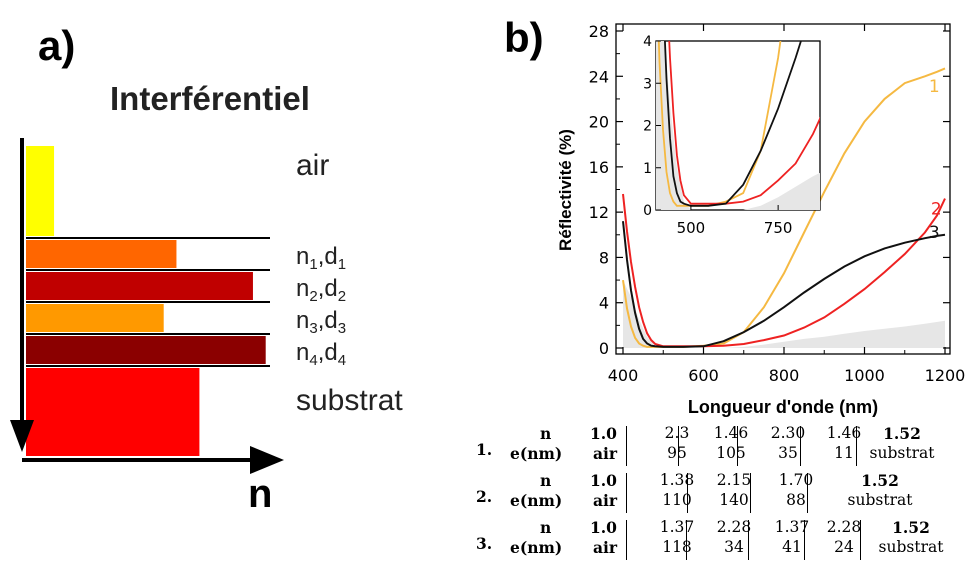  What do you see at coordinates (647, 84) in the screenshot?
I see `inset-y-tick-label: 3` at bounding box center [647, 84].